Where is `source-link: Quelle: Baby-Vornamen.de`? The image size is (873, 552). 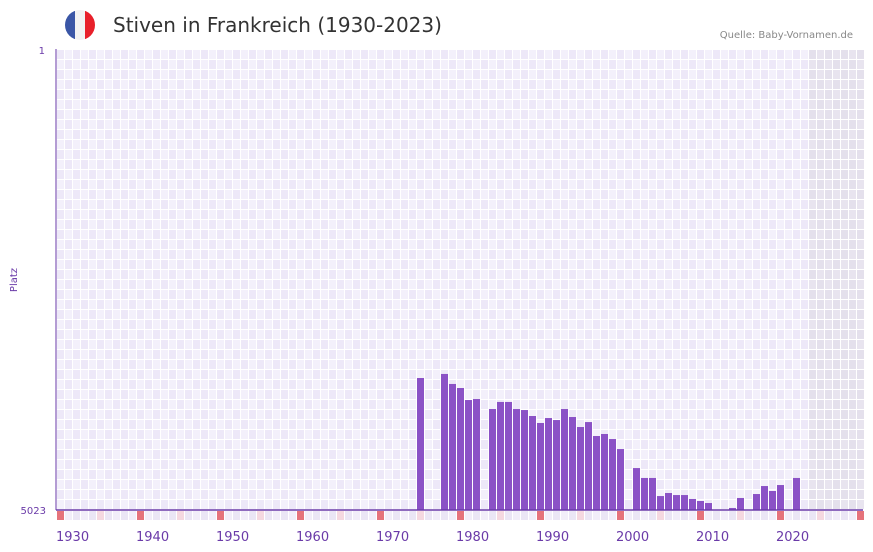
source-link: Quelle: Baby-Vornamen.de is located at coordinates (786, 35).